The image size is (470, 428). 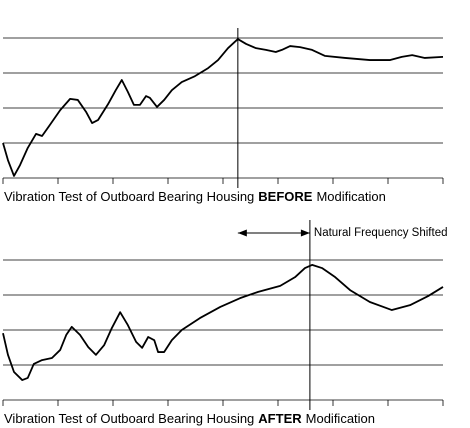 What do you see at coordinates (285, 196) in the screenshot?
I see `caption-part: BEFORE` at bounding box center [285, 196].